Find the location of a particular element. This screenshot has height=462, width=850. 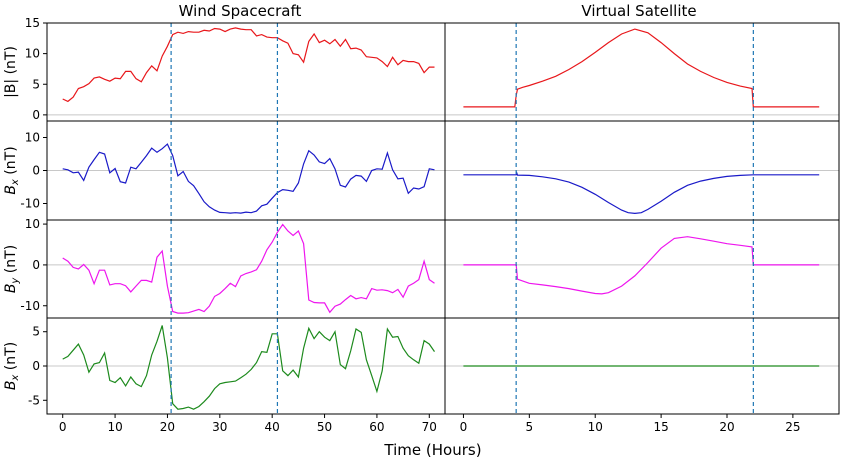

y-tick-label-3-2: 5 is located at coordinates (36, 332).